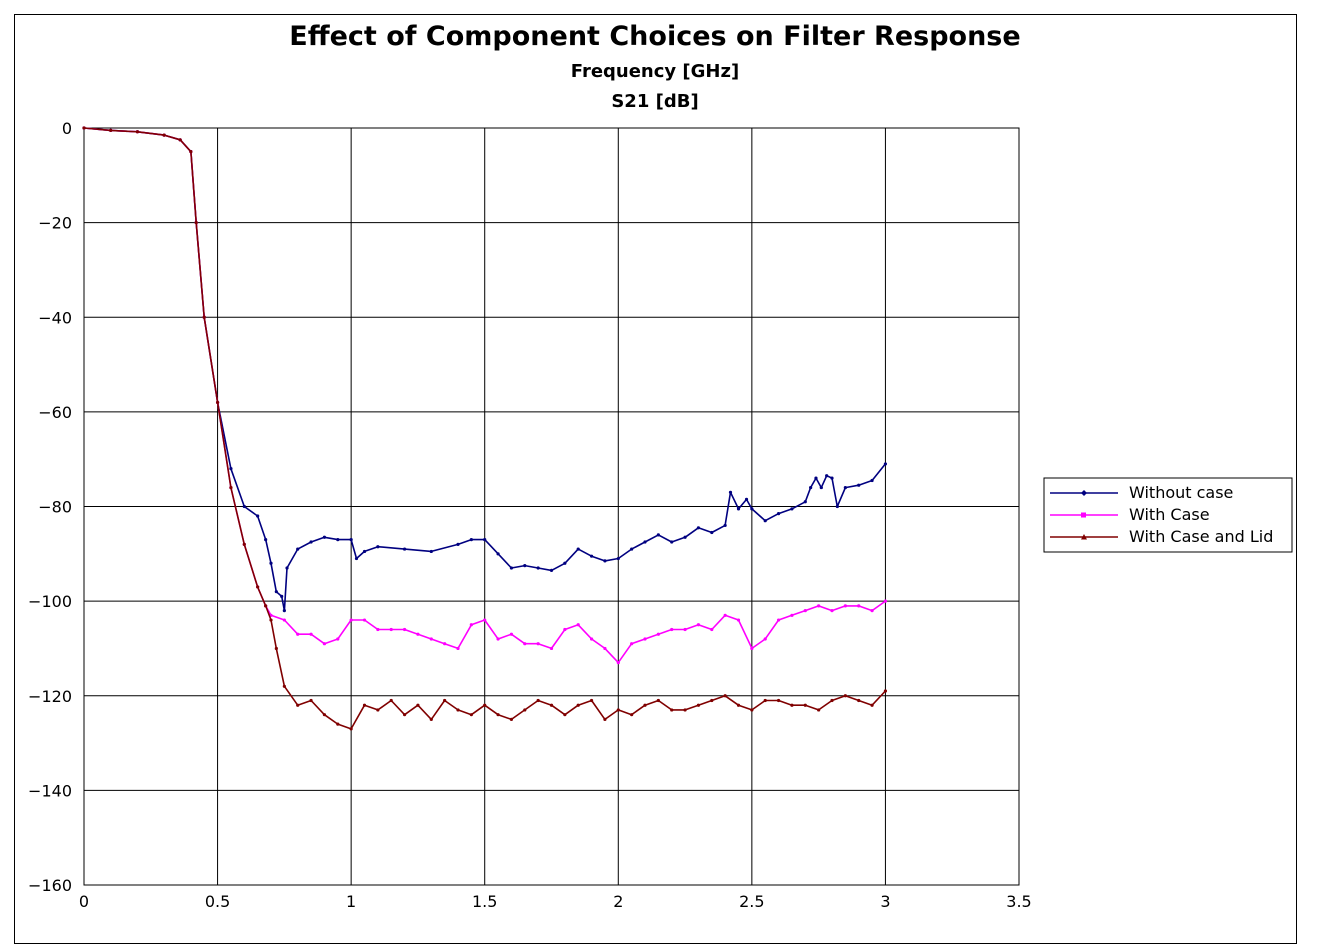 This screenshot has width=1319, height=944. Describe the element at coordinates (84, 901) in the screenshot. I see `x-tick-label: 0` at that location.